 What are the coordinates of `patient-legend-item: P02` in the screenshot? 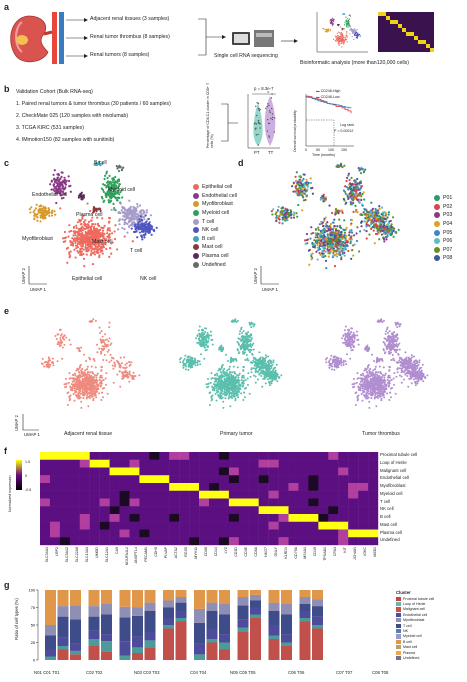 It's located at (443, 207).